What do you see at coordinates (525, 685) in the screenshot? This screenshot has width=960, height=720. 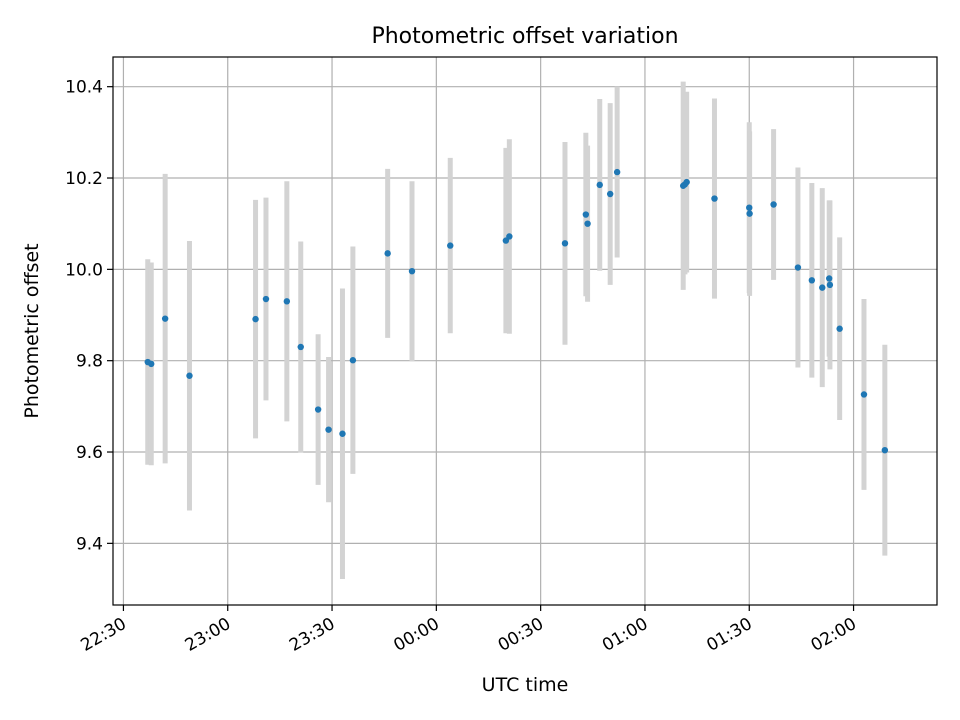 I see `x-axis-label: UTC time` at bounding box center [525, 685].